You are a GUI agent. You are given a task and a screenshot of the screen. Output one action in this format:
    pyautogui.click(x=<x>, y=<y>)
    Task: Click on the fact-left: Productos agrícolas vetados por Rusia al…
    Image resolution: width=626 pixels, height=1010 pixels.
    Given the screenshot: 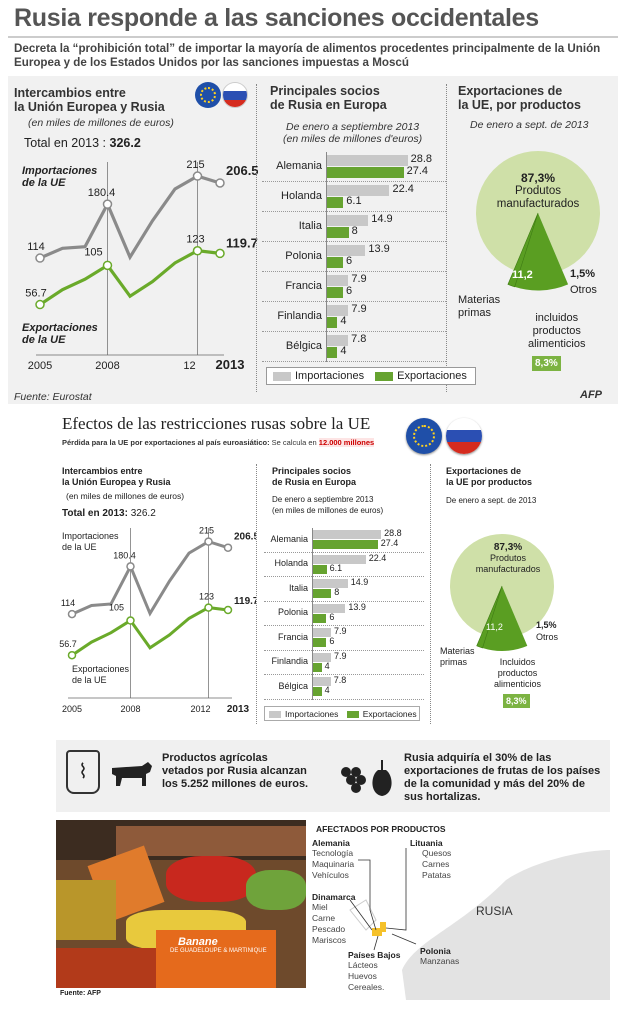 What is the action you would take?
    pyautogui.click(x=235, y=771)
    